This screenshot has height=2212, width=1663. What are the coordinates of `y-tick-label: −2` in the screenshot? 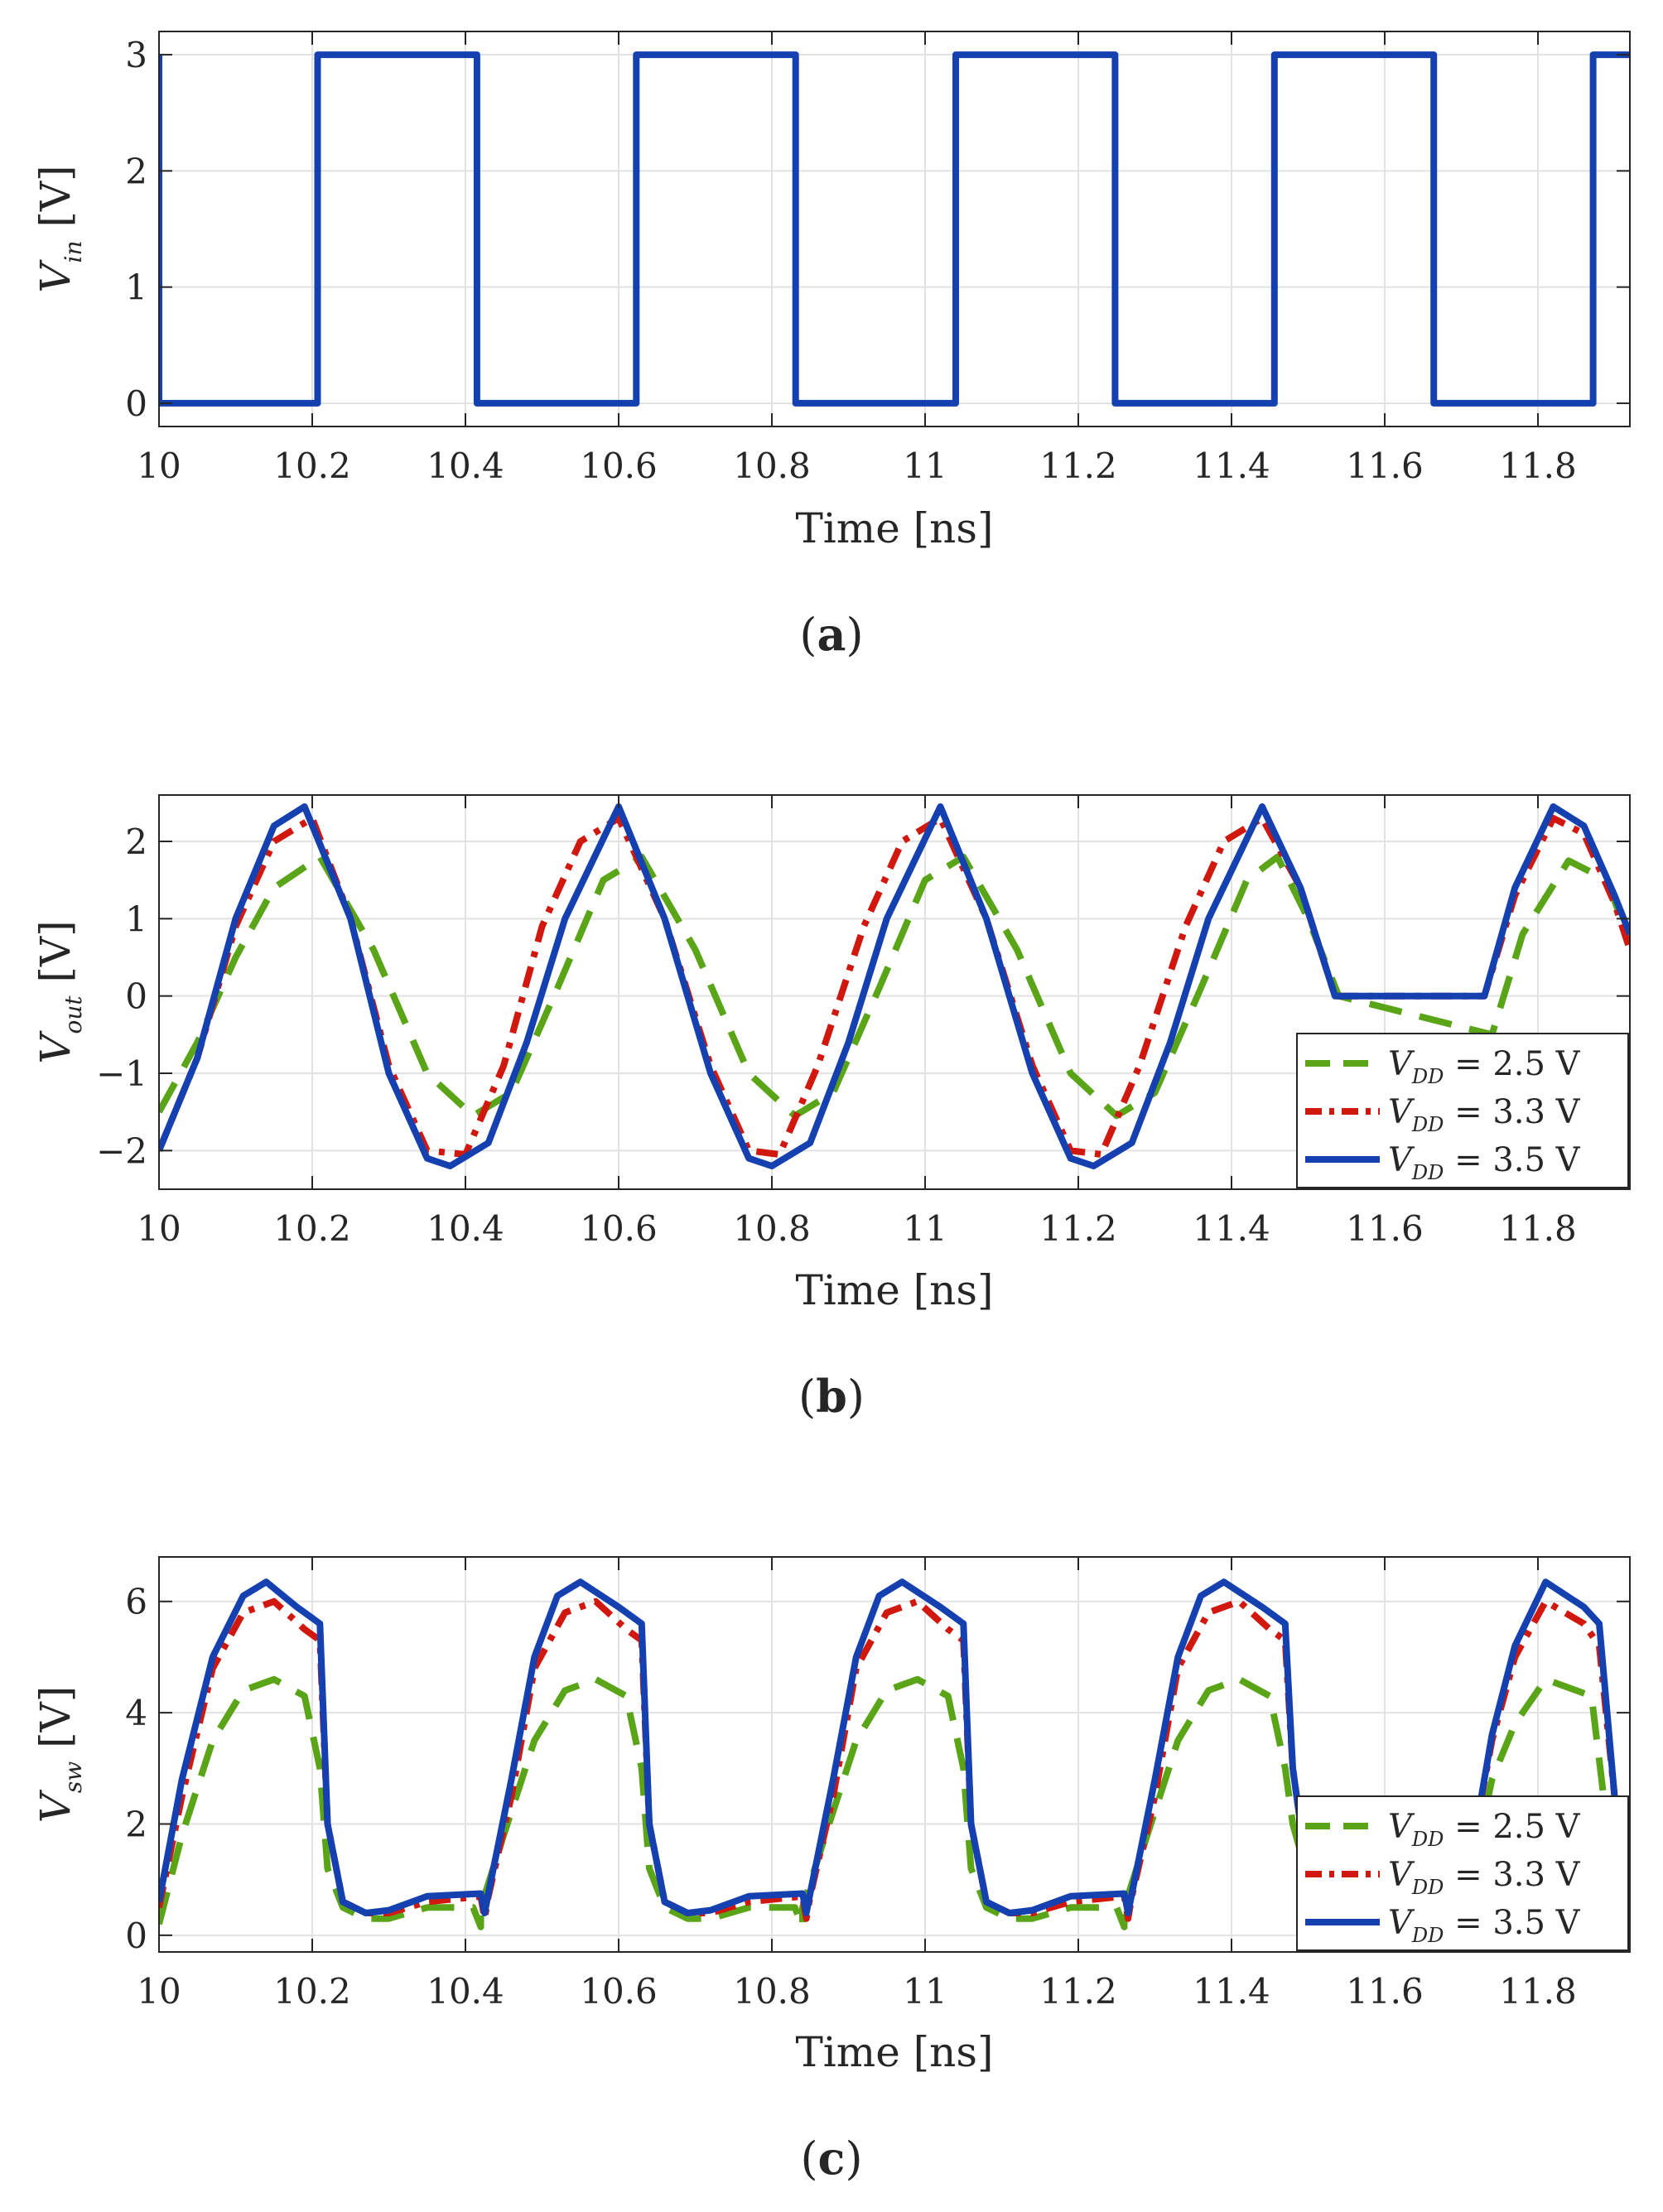 It's located at (121, 1150).